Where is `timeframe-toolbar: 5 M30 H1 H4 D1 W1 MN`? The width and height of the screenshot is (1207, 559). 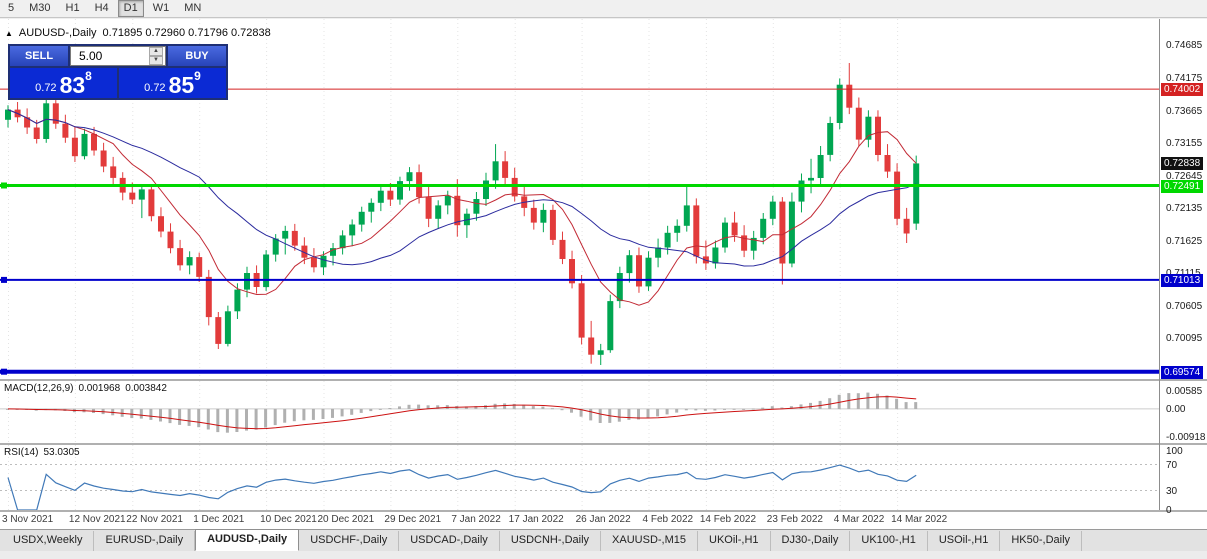 timeframe-toolbar: 5 M30 H1 H4 D1 W1 MN is located at coordinates (603, 9).